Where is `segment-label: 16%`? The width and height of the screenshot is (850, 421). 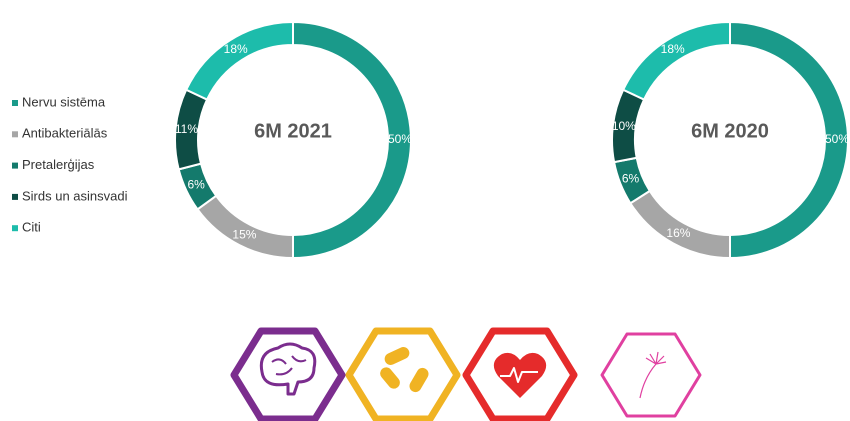 segment-label: 16% is located at coordinates (678, 233).